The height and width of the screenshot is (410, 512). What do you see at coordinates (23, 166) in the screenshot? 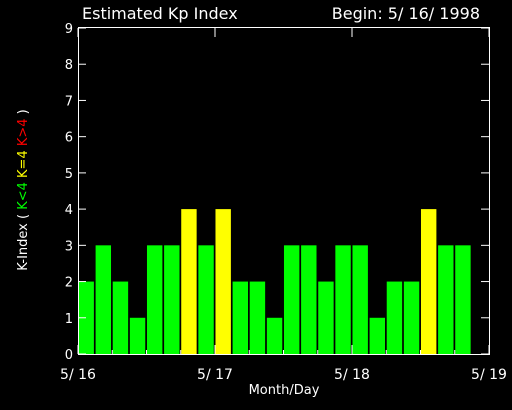
I see `y-axis-label-part: K=4` at bounding box center [23, 166].